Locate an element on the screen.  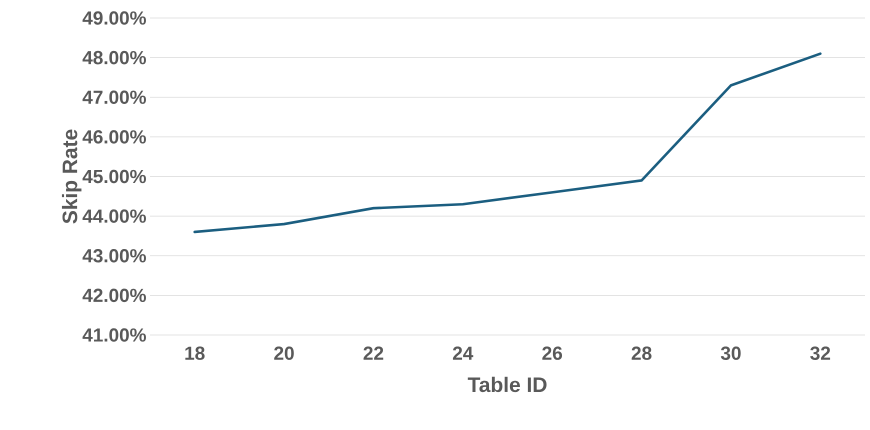
y-tick-label: 44.00% is located at coordinates (114, 216).